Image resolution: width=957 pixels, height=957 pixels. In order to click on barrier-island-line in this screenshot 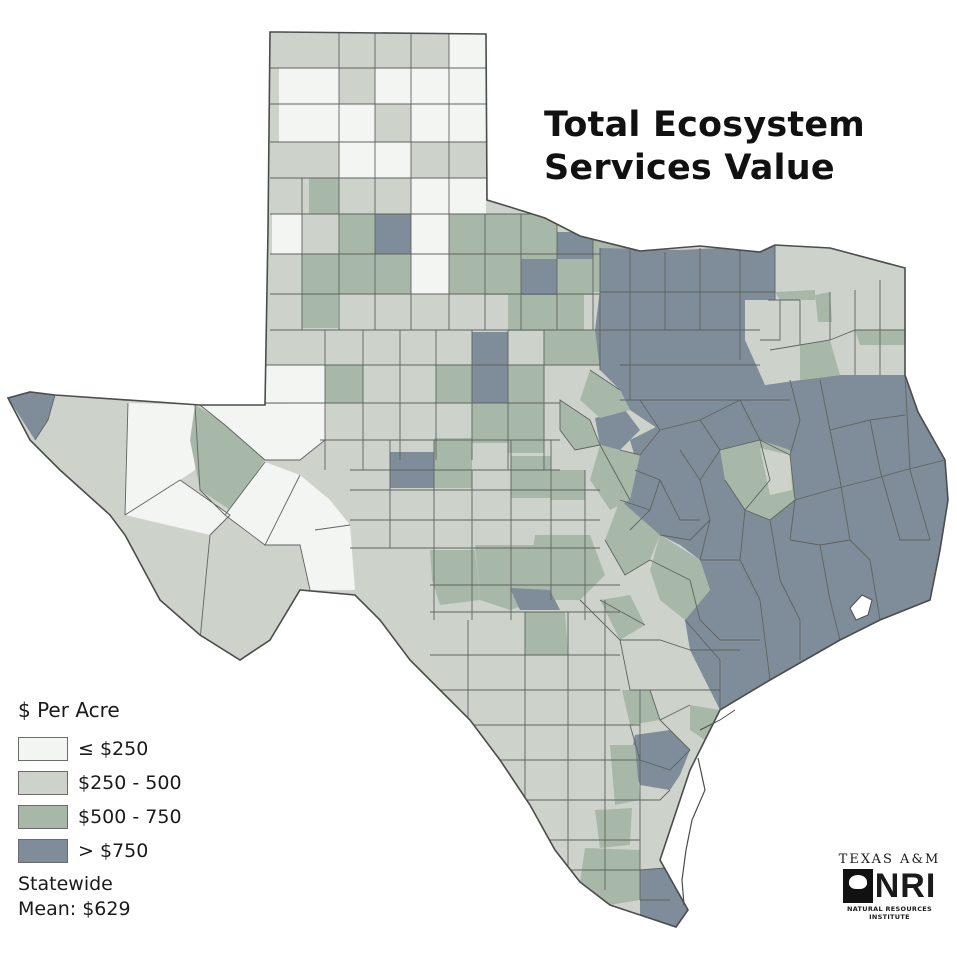, I will do `click(693, 831)`.